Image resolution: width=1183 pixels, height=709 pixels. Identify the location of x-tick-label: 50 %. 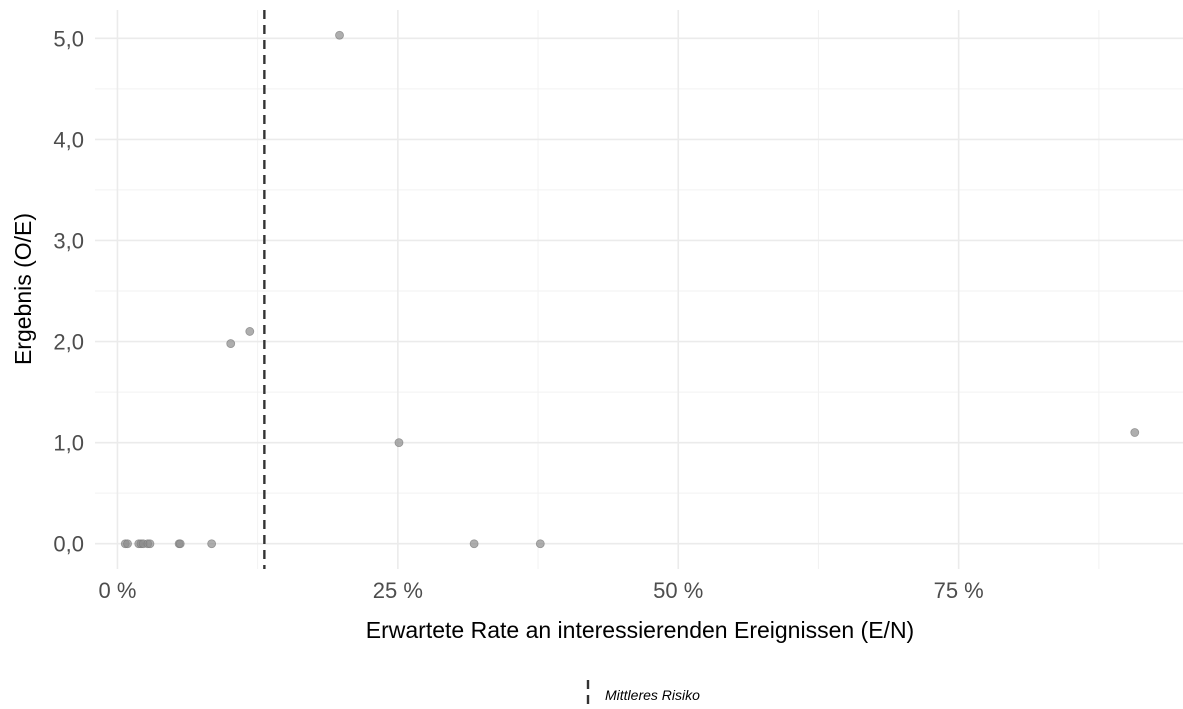
(678, 590).